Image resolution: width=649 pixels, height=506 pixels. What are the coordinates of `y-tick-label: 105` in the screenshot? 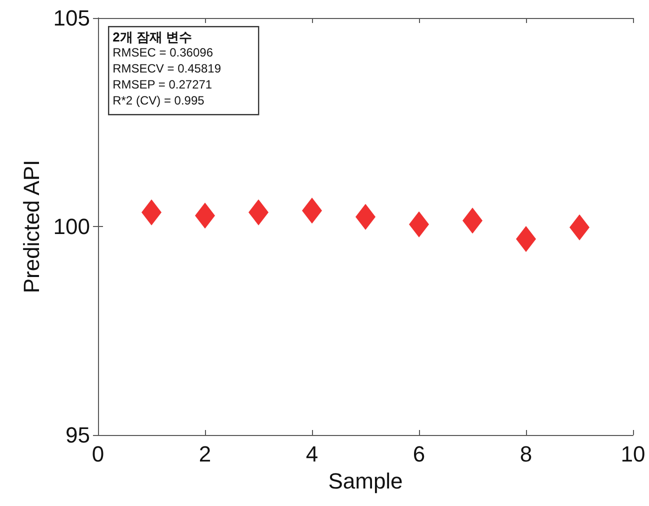 It's located at (71, 18).